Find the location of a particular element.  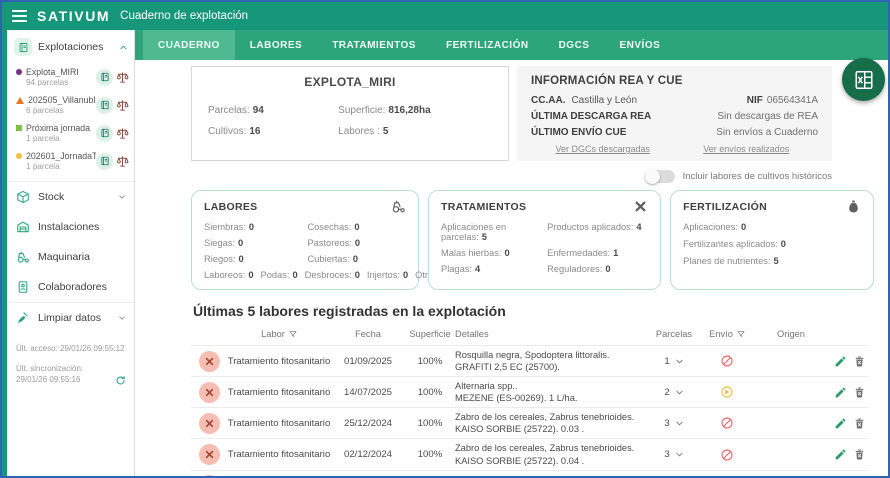

journal-icon is located at coordinates (23, 47).